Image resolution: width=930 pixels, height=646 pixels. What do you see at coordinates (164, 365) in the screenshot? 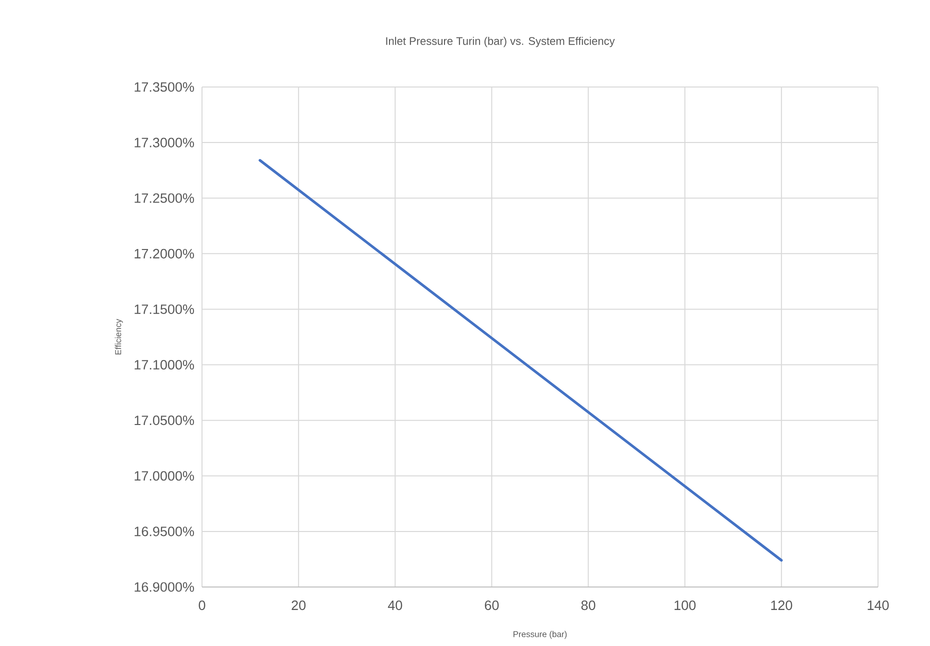
I see `y-tick-label: 17.1000%` at bounding box center [164, 365].